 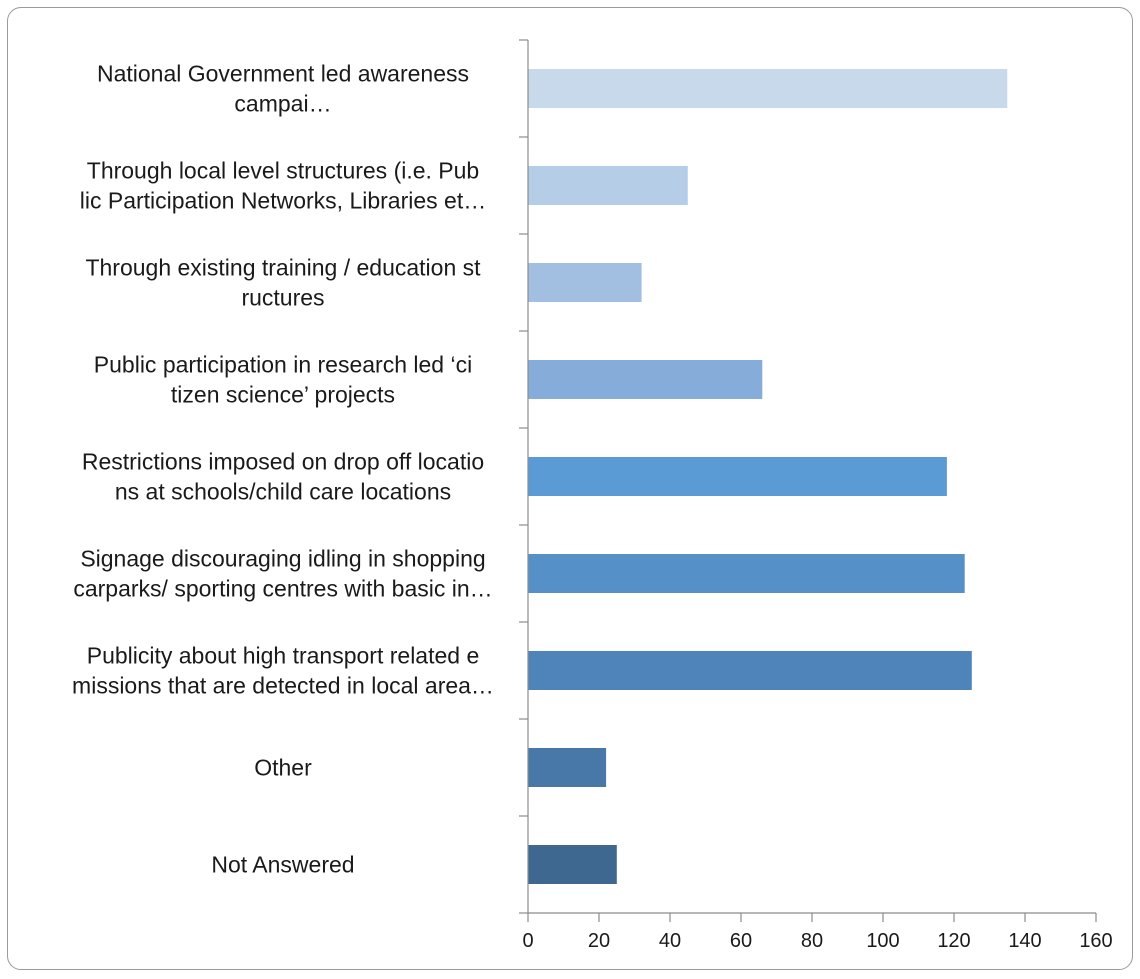 I want to click on category-label: ns at schools/child care locations, so click(x=283, y=492).